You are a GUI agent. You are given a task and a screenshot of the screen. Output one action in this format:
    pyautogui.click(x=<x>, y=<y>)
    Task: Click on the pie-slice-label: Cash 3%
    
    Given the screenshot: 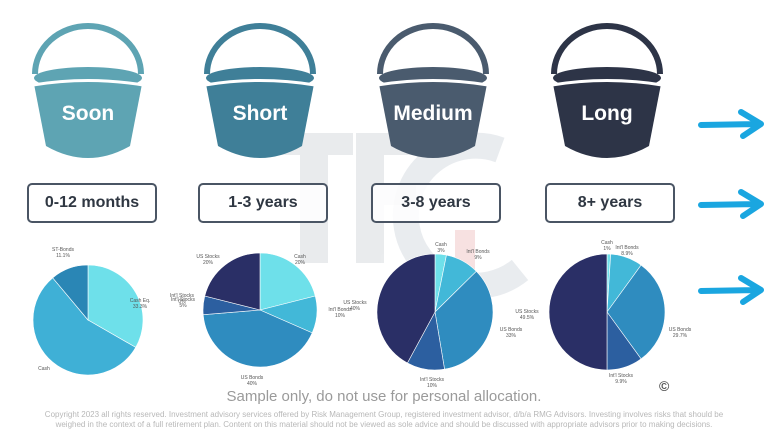 What is the action you would take?
    pyautogui.click(x=441, y=248)
    